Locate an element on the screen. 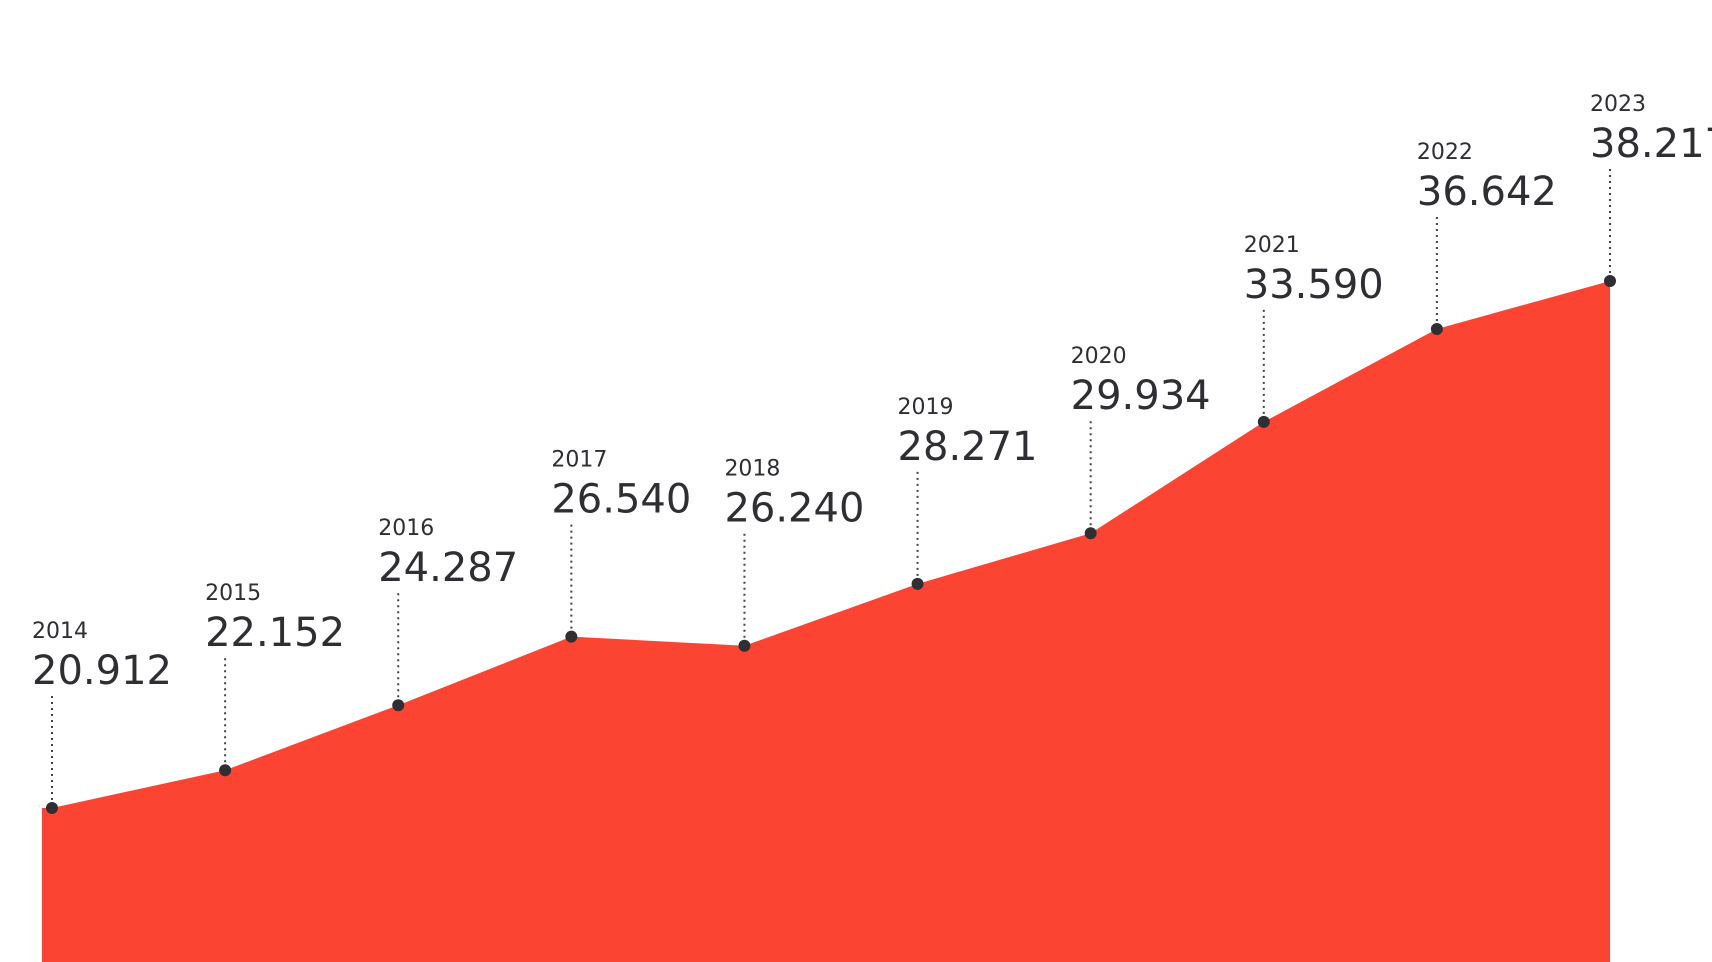  year-label-2014: 2014 is located at coordinates (60, 631).